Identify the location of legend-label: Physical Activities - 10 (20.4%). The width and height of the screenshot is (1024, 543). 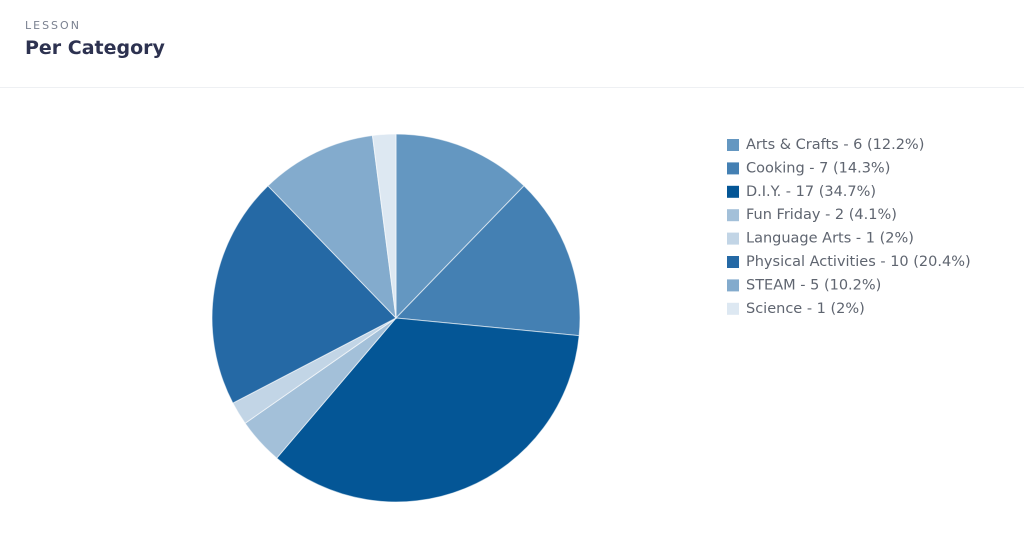
(858, 262).